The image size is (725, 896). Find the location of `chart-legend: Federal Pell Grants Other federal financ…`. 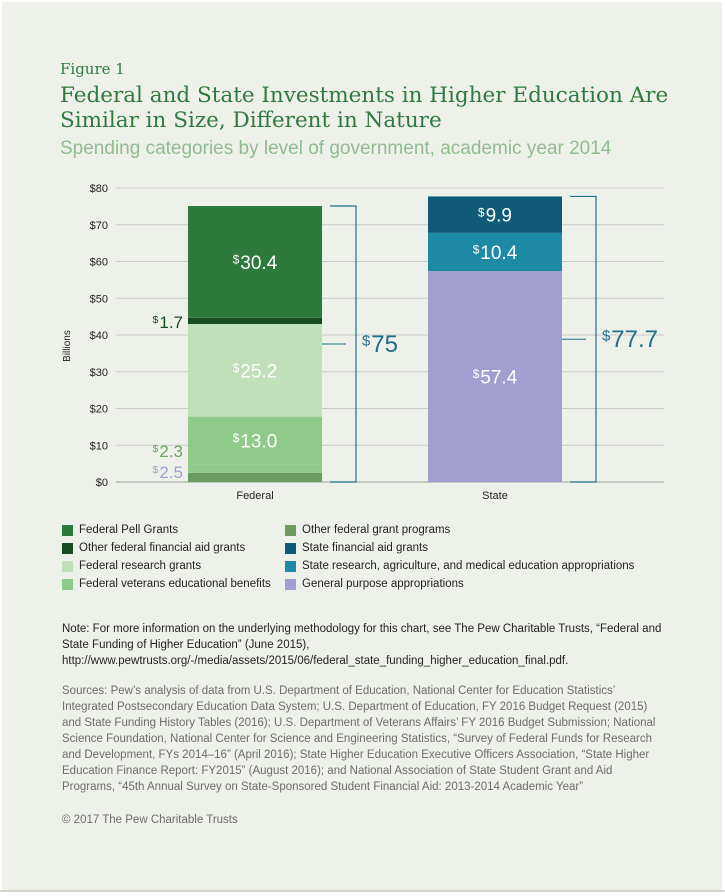

chart-legend: Federal Pell Grants Other federal financ… is located at coordinates (362, 560).